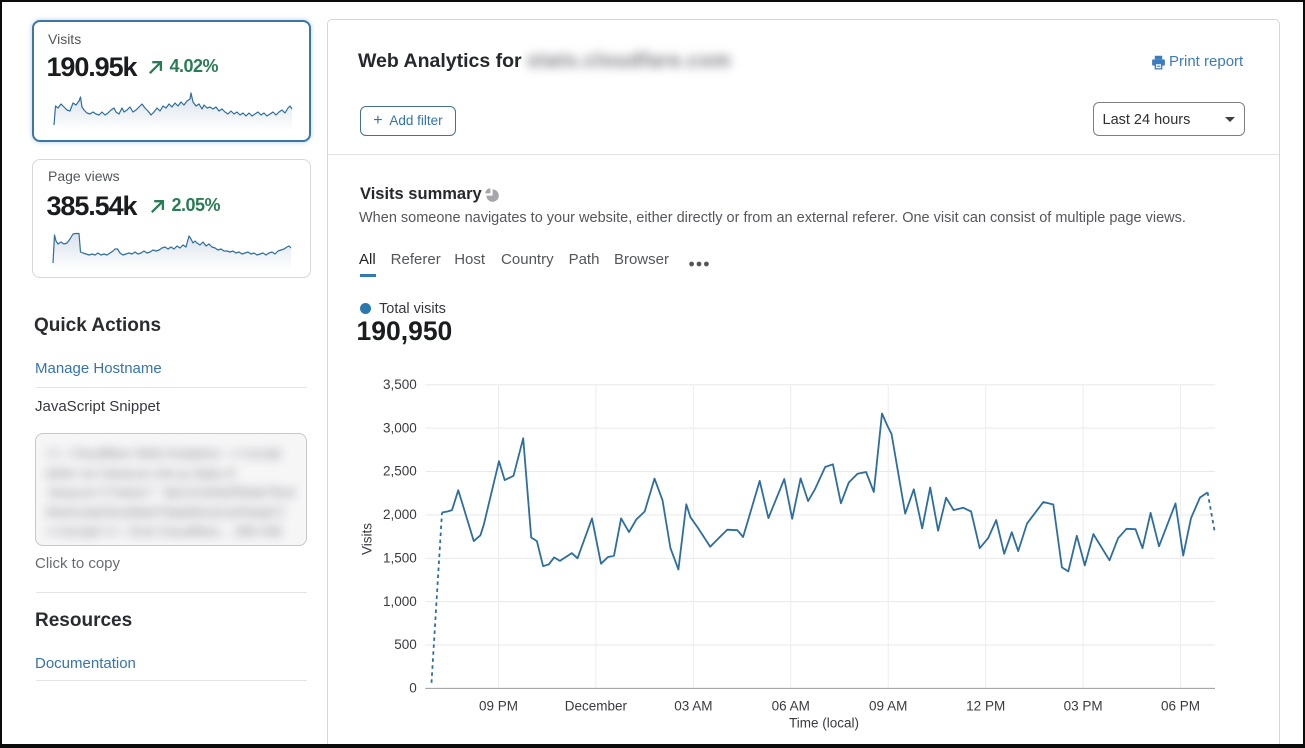 This screenshot has height=748, width=1305. Describe the element at coordinates (596, 706) in the screenshot. I see `svg-text: December` at that location.